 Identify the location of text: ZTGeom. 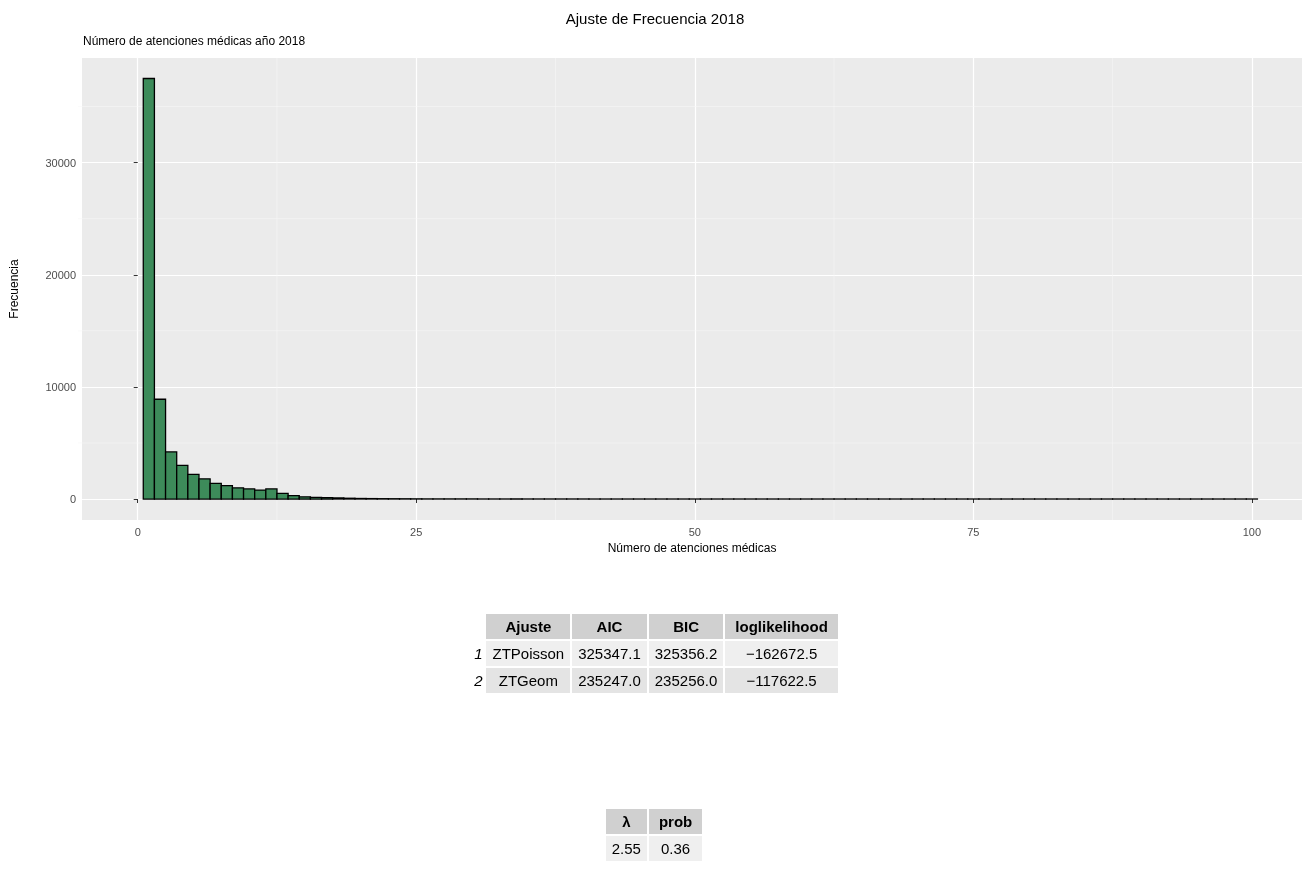
(528, 680).